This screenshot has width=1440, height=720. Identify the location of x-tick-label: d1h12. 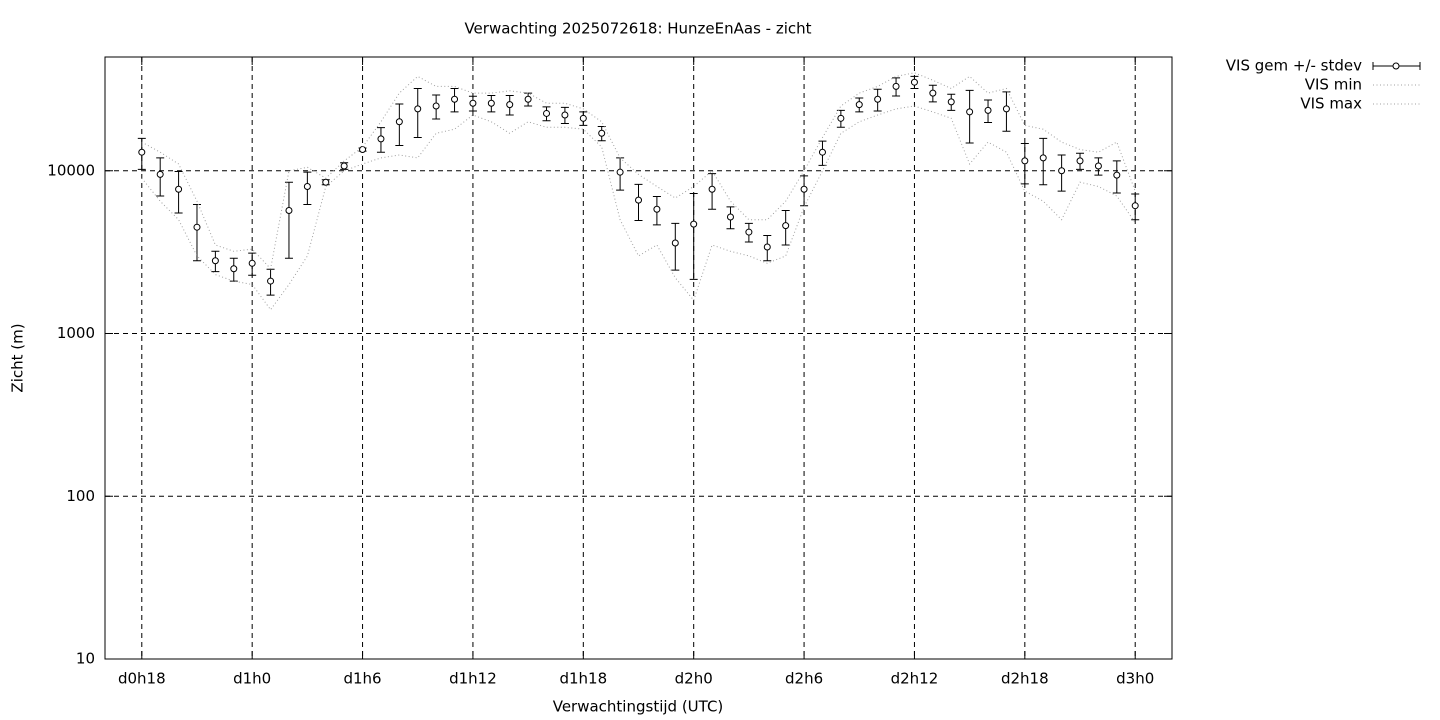
(473, 679).